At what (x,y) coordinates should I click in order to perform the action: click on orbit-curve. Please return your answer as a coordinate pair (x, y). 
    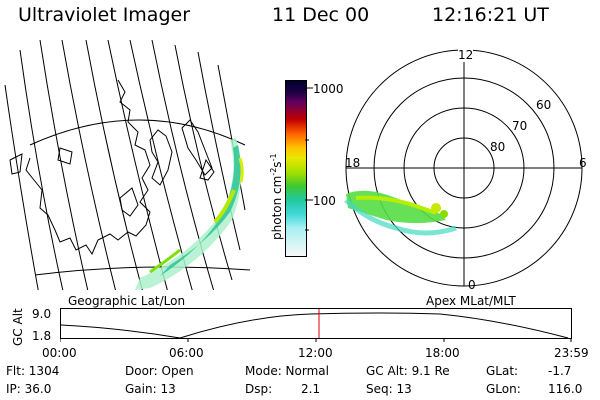
    Looking at the image, I should click on (314, 325).